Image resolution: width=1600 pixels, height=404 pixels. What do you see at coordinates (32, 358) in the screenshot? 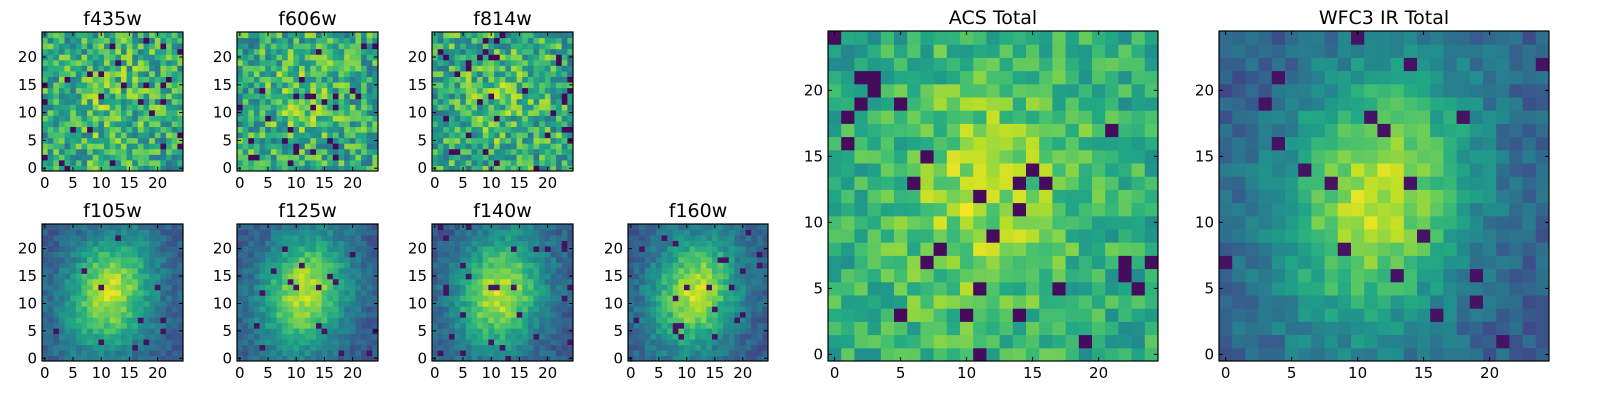
I see `y-tick-label: 0` at bounding box center [32, 358].